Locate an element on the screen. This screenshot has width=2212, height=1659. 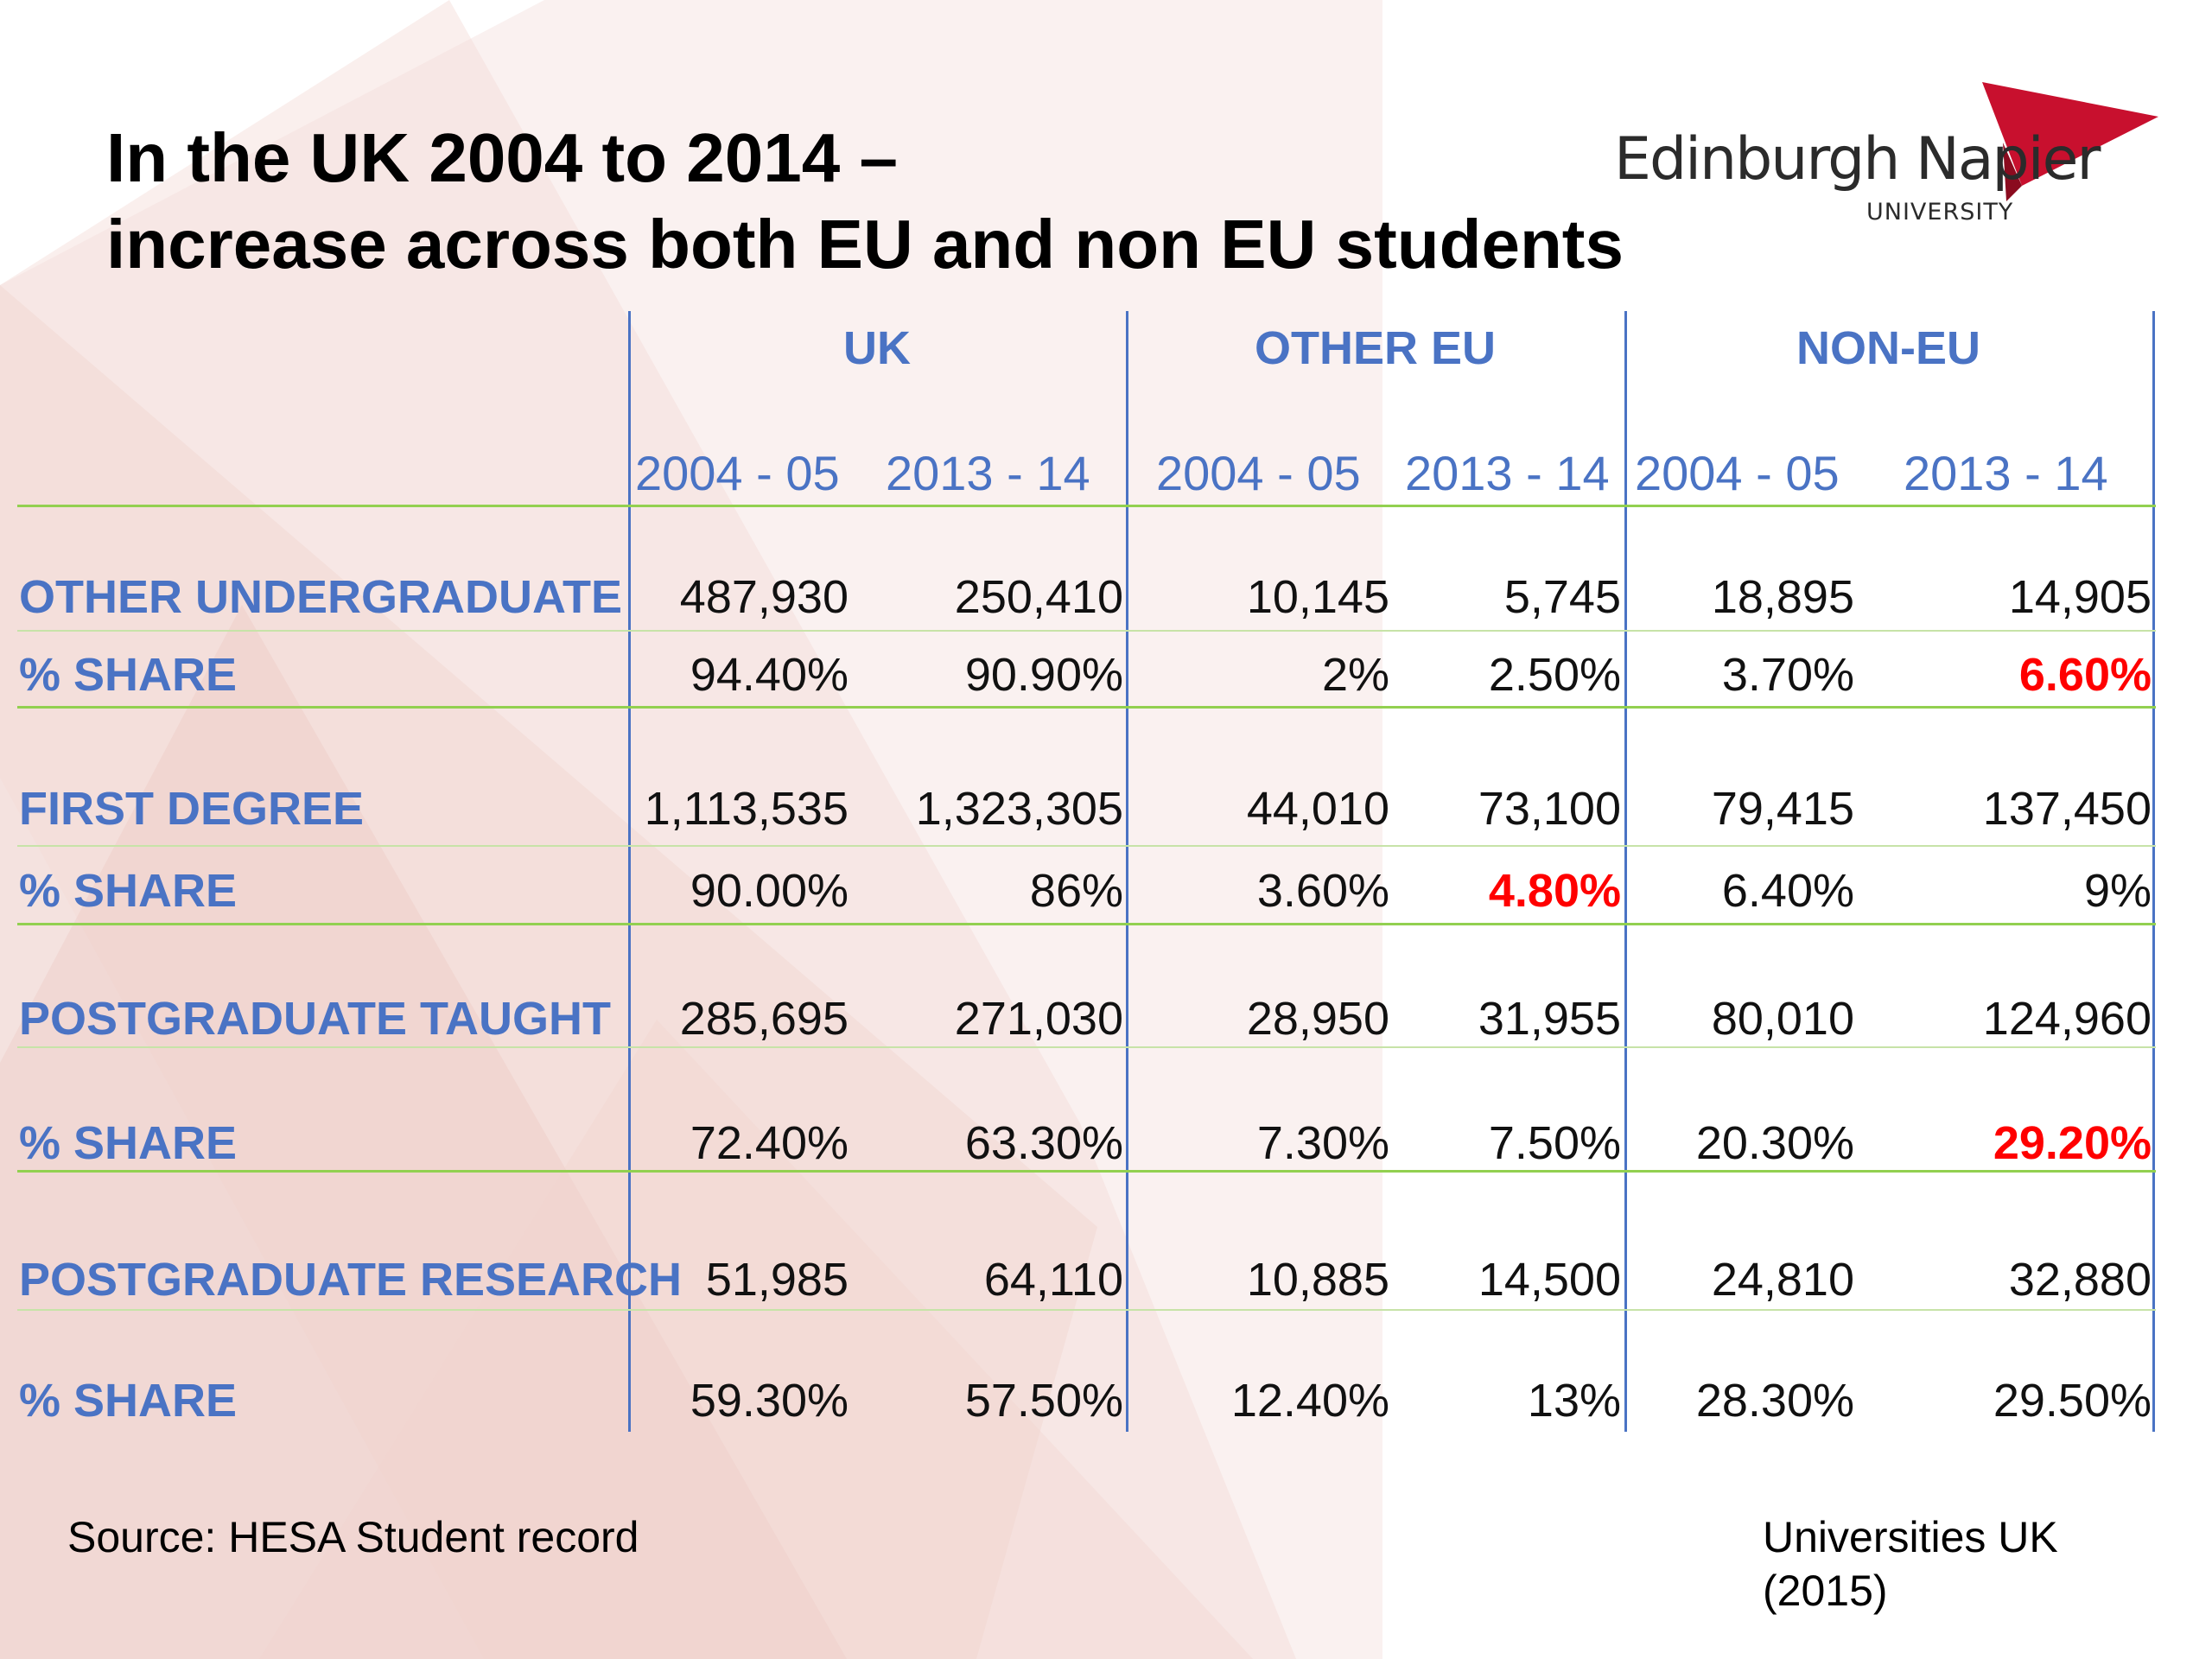
value-cell: 14,905 is located at coordinates (2080, 597).